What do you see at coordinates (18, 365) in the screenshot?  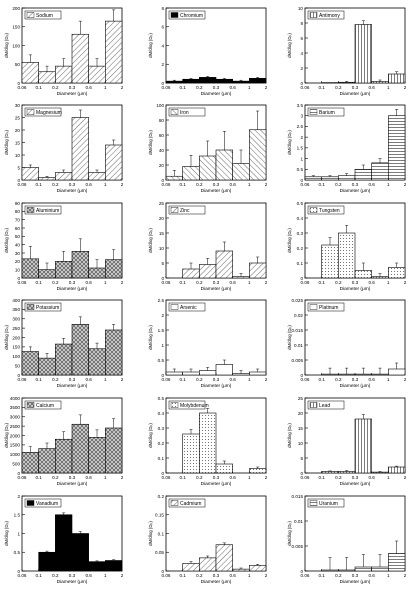 I see `y-tick-label: 50` at bounding box center [18, 365].